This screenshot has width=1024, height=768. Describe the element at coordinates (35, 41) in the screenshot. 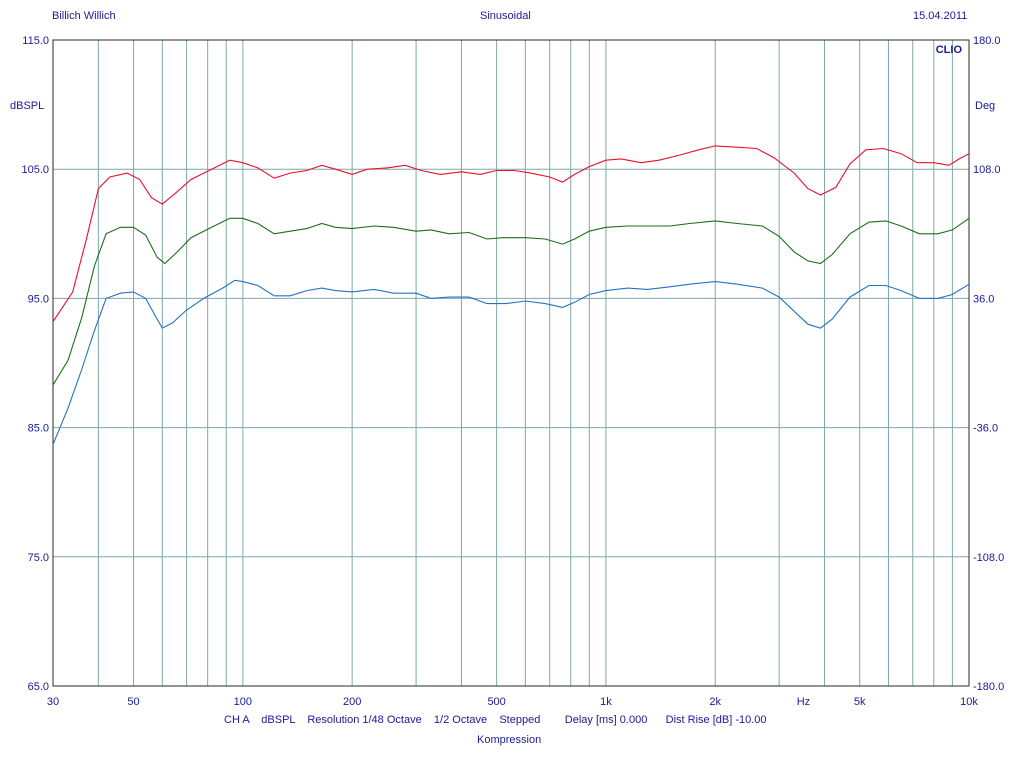

I see `y-tick-label: 115.0` at that location.